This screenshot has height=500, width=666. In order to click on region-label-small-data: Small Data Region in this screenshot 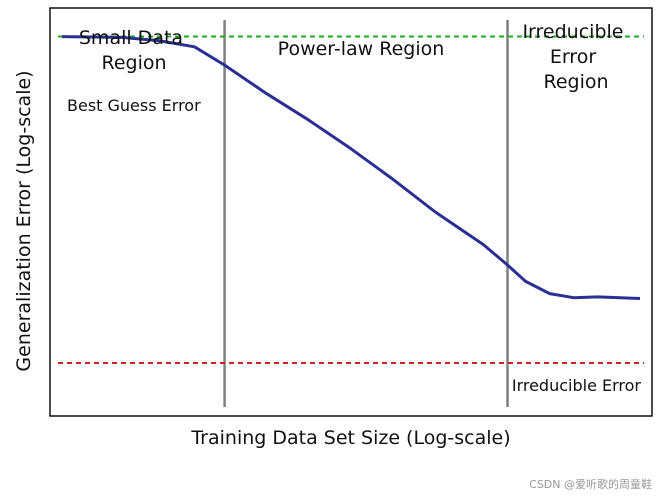, I will do `click(134, 50)`.